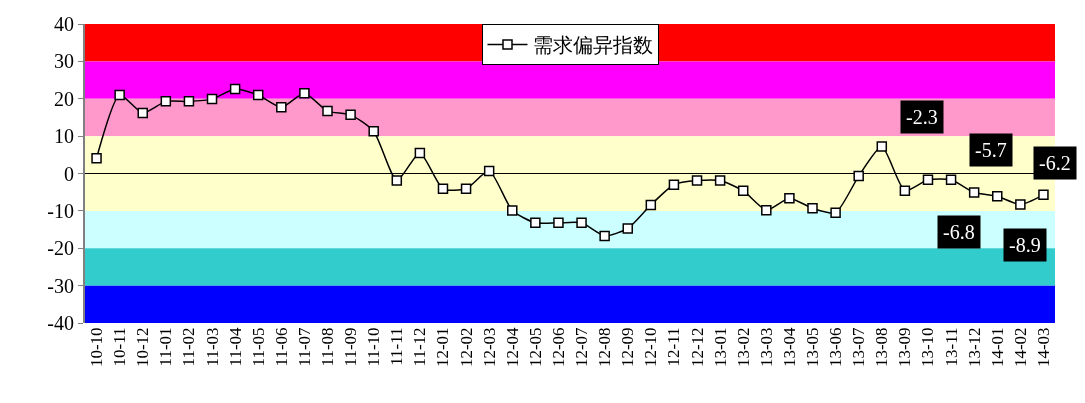 This screenshot has height=403, width=1085. Describe the element at coordinates (397, 346) in the screenshot. I see `x-tick-label: 11-11` at that location.